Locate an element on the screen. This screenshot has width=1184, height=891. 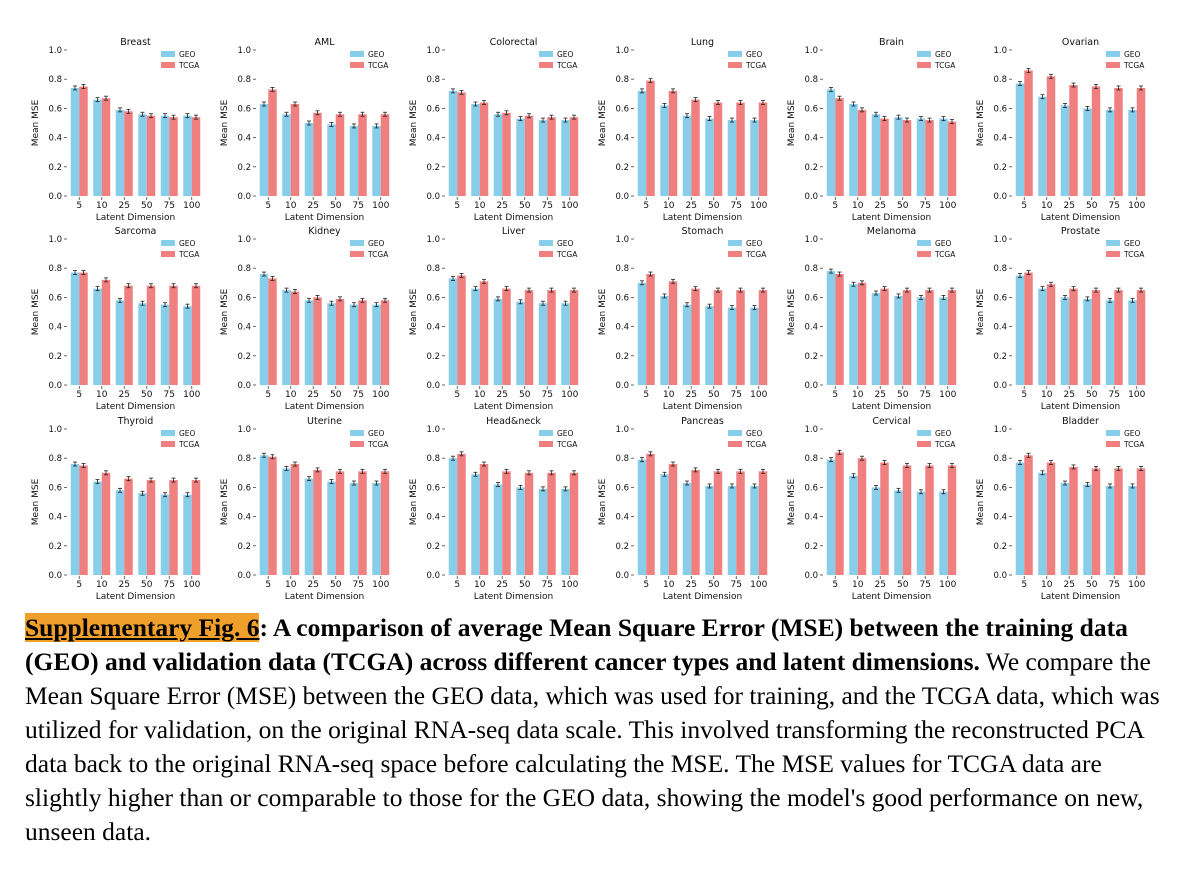
y-tick-label: 0.6 is located at coordinates (55, 488).